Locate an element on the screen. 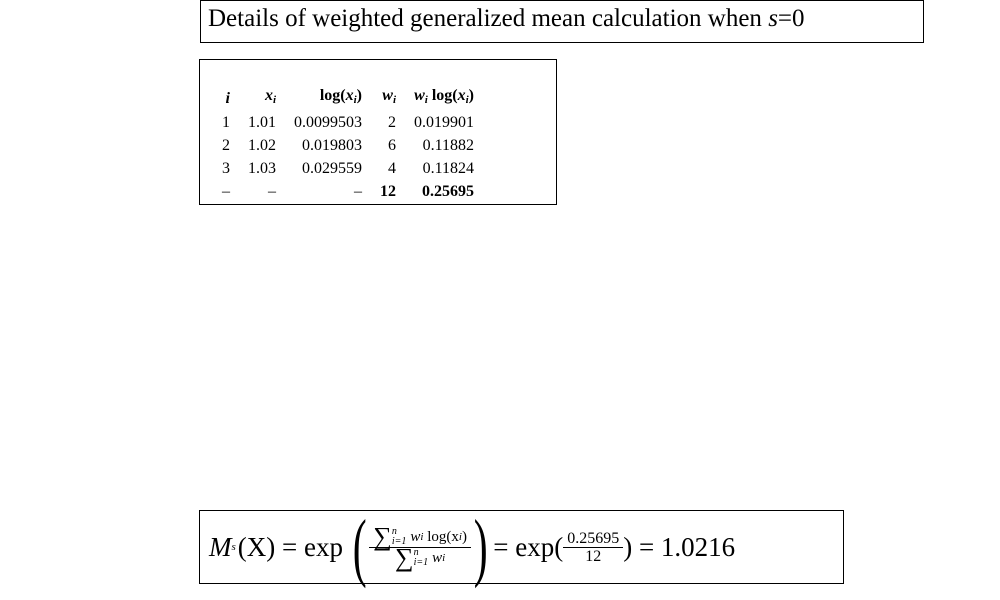 This screenshot has height=600, width=1000. table-cell: 1 is located at coordinates (226, 122).